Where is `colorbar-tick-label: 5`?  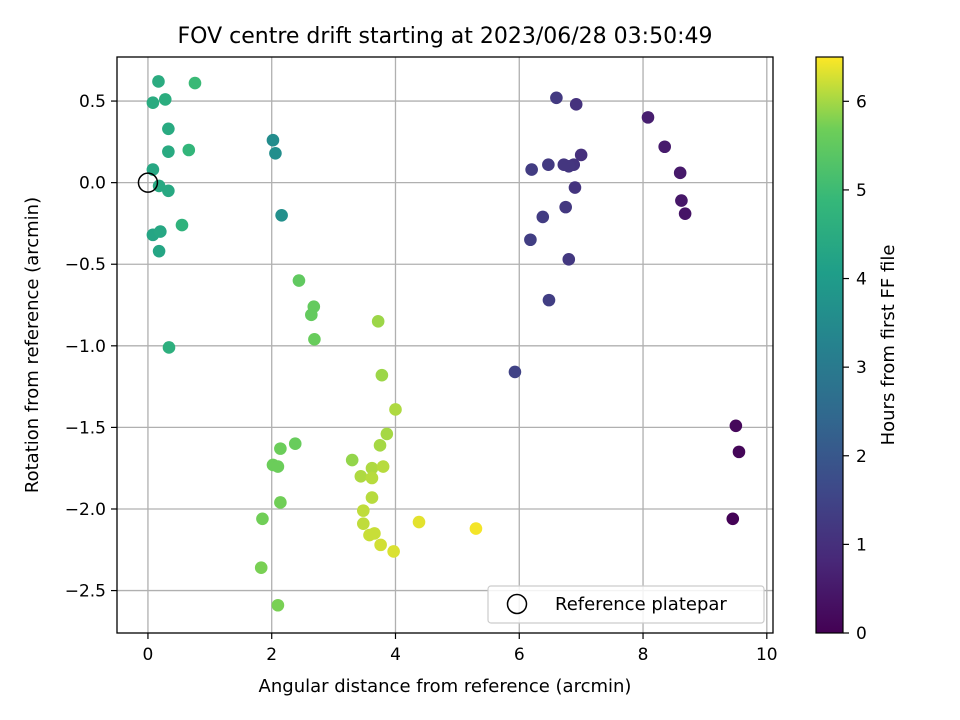
colorbar-tick-label: 5 is located at coordinates (861, 191).